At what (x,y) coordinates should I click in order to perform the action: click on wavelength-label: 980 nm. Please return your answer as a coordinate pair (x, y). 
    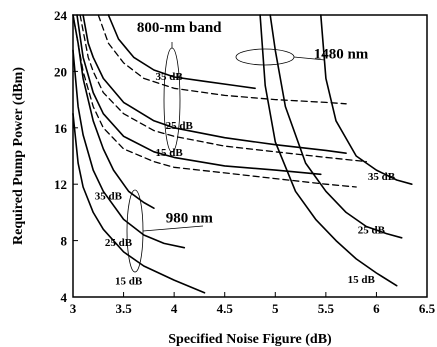
    Looking at the image, I should click on (190, 218).